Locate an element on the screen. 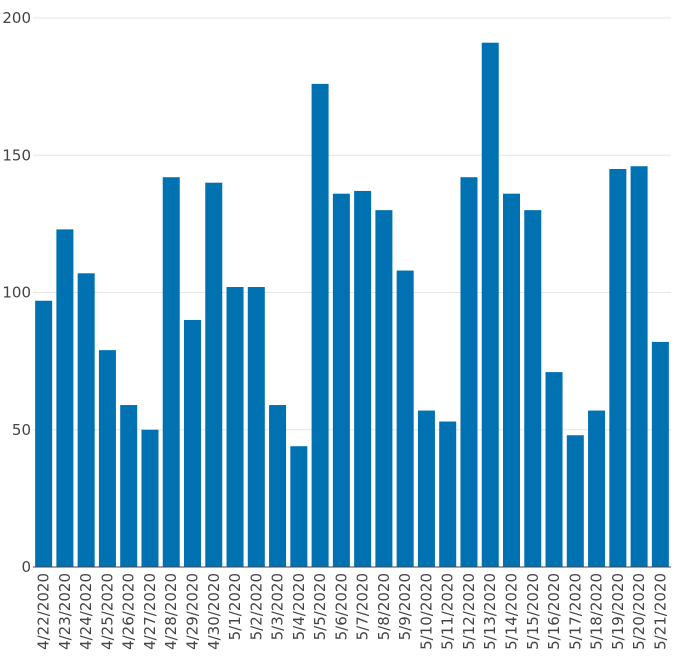  x-tick-label: 5/8/2020 is located at coordinates (384, 606).